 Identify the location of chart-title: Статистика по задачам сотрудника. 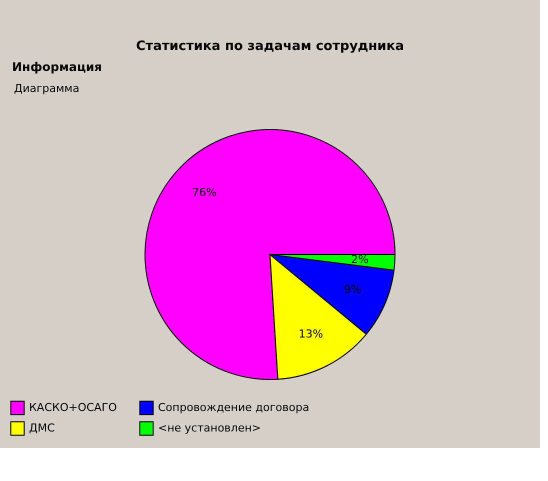
(270, 46).